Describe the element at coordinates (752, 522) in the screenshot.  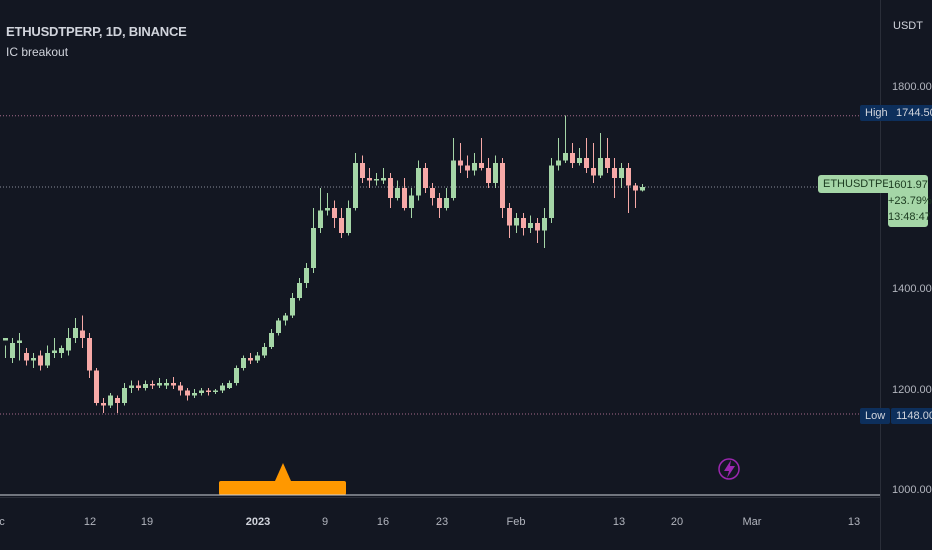
I see `x-tick-label: Mar` at that location.